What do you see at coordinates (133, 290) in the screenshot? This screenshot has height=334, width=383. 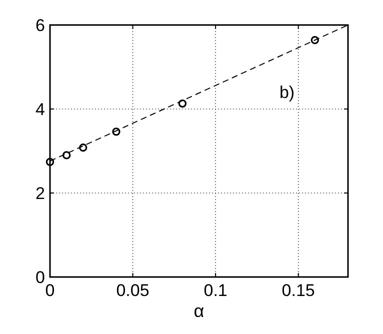 I see `x-tick-label: 0.05` at bounding box center [133, 290].